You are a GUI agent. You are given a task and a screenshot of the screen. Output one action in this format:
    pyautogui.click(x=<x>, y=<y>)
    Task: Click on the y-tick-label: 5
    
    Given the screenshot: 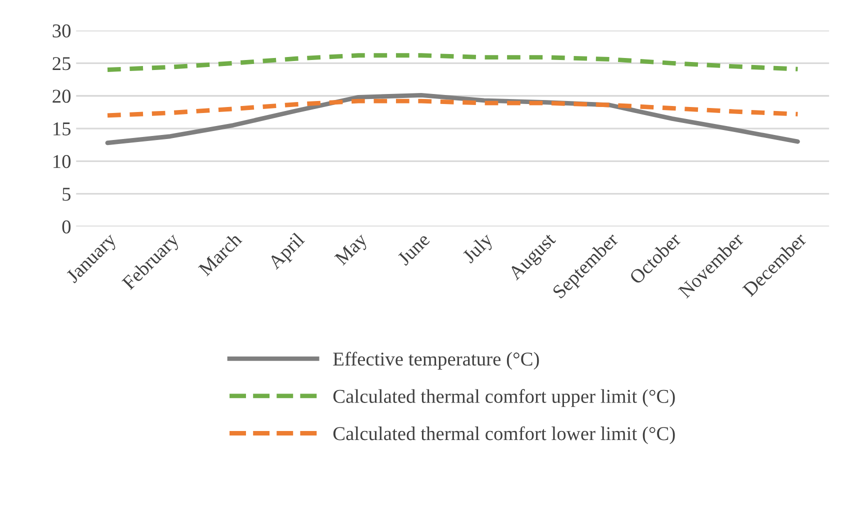 What is the action you would take?
    pyautogui.click(x=66, y=194)
    